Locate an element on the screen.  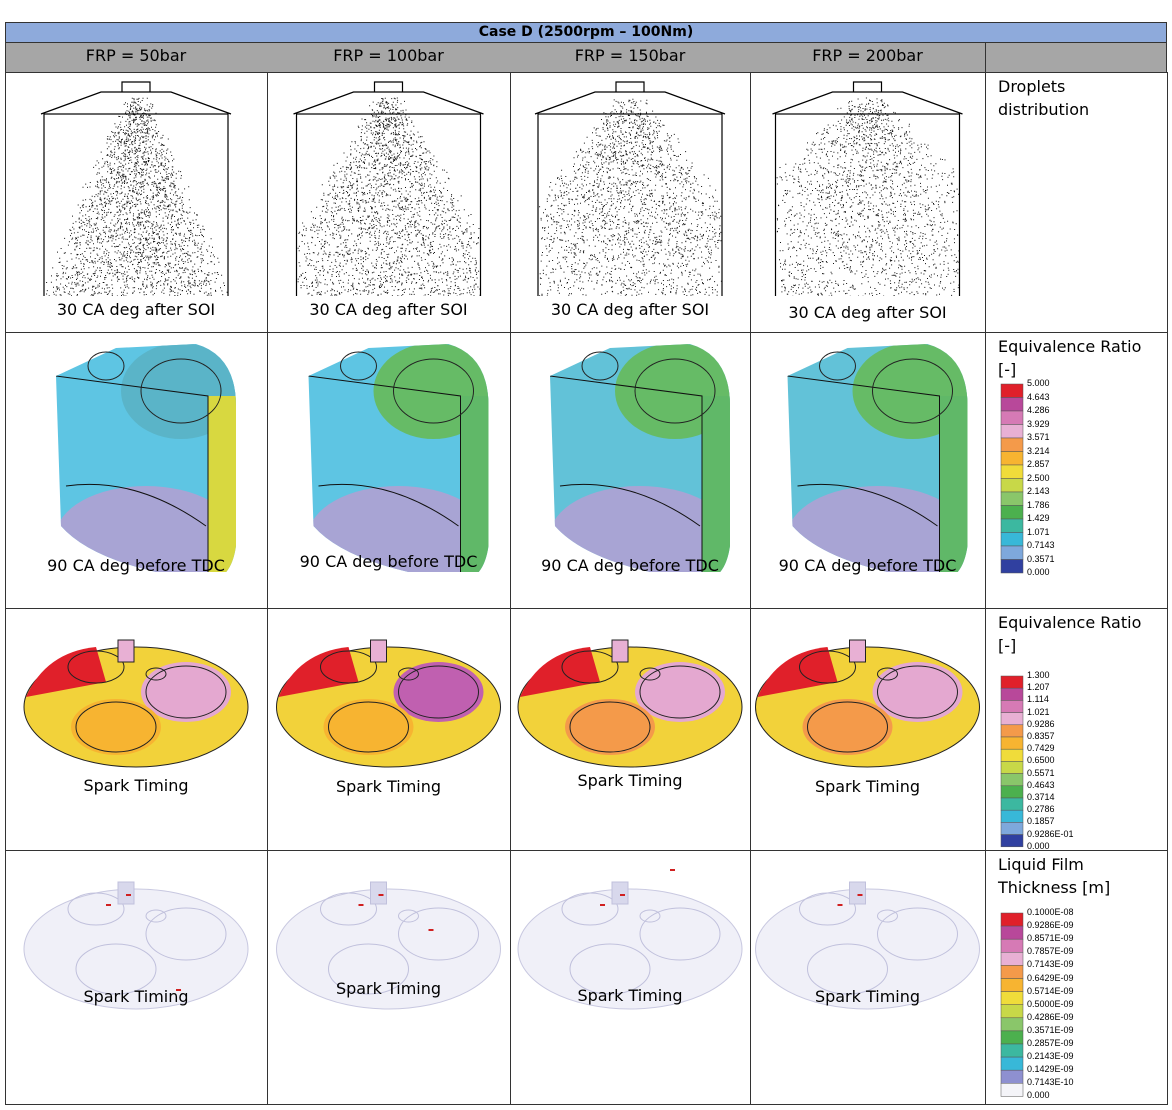
row-label: Liquid Film Thickness [m] is located at coordinates (1054, 876).